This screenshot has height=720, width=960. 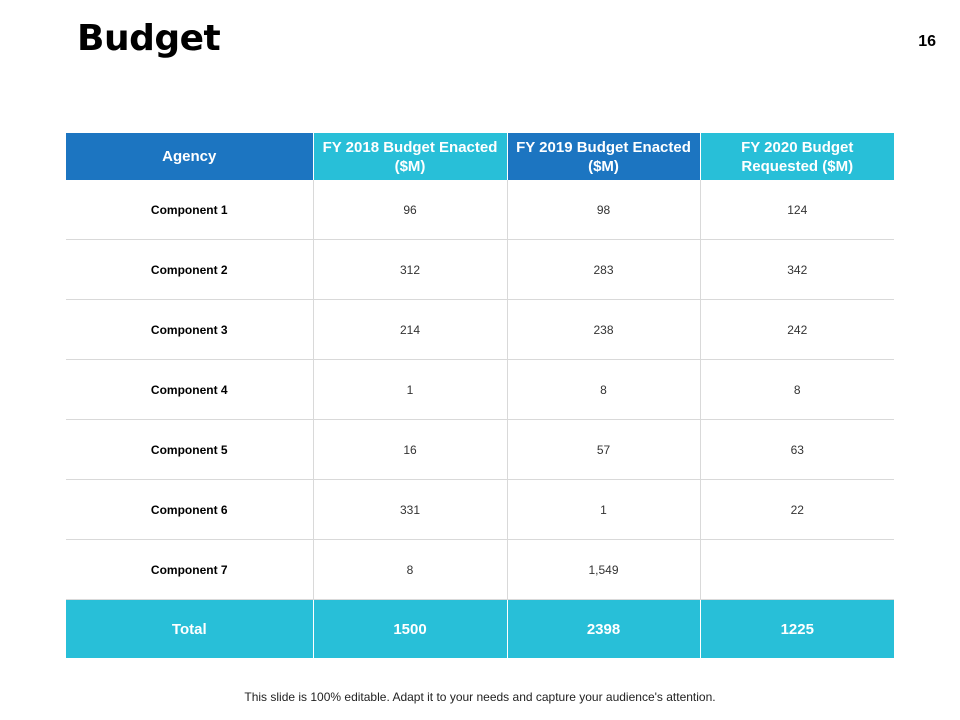 I want to click on total-fy2018: 1500, so click(x=409, y=628).